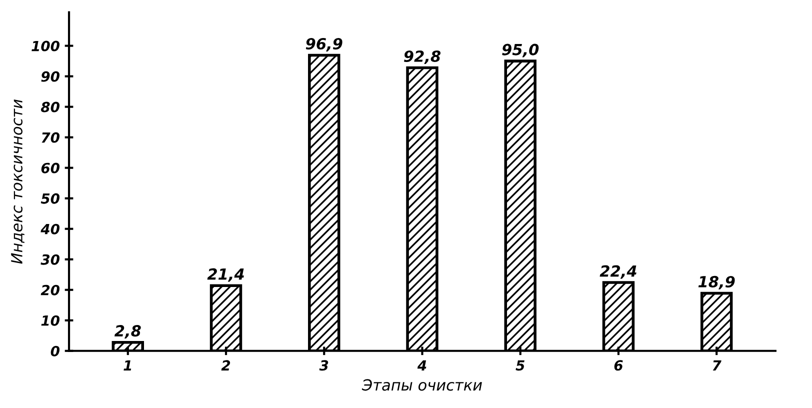 This screenshot has width=812, height=408. What do you see at coordinates (46, 46) in the screenshot?
I see `y-tick-label: 100` at bounding box center [46, 46].